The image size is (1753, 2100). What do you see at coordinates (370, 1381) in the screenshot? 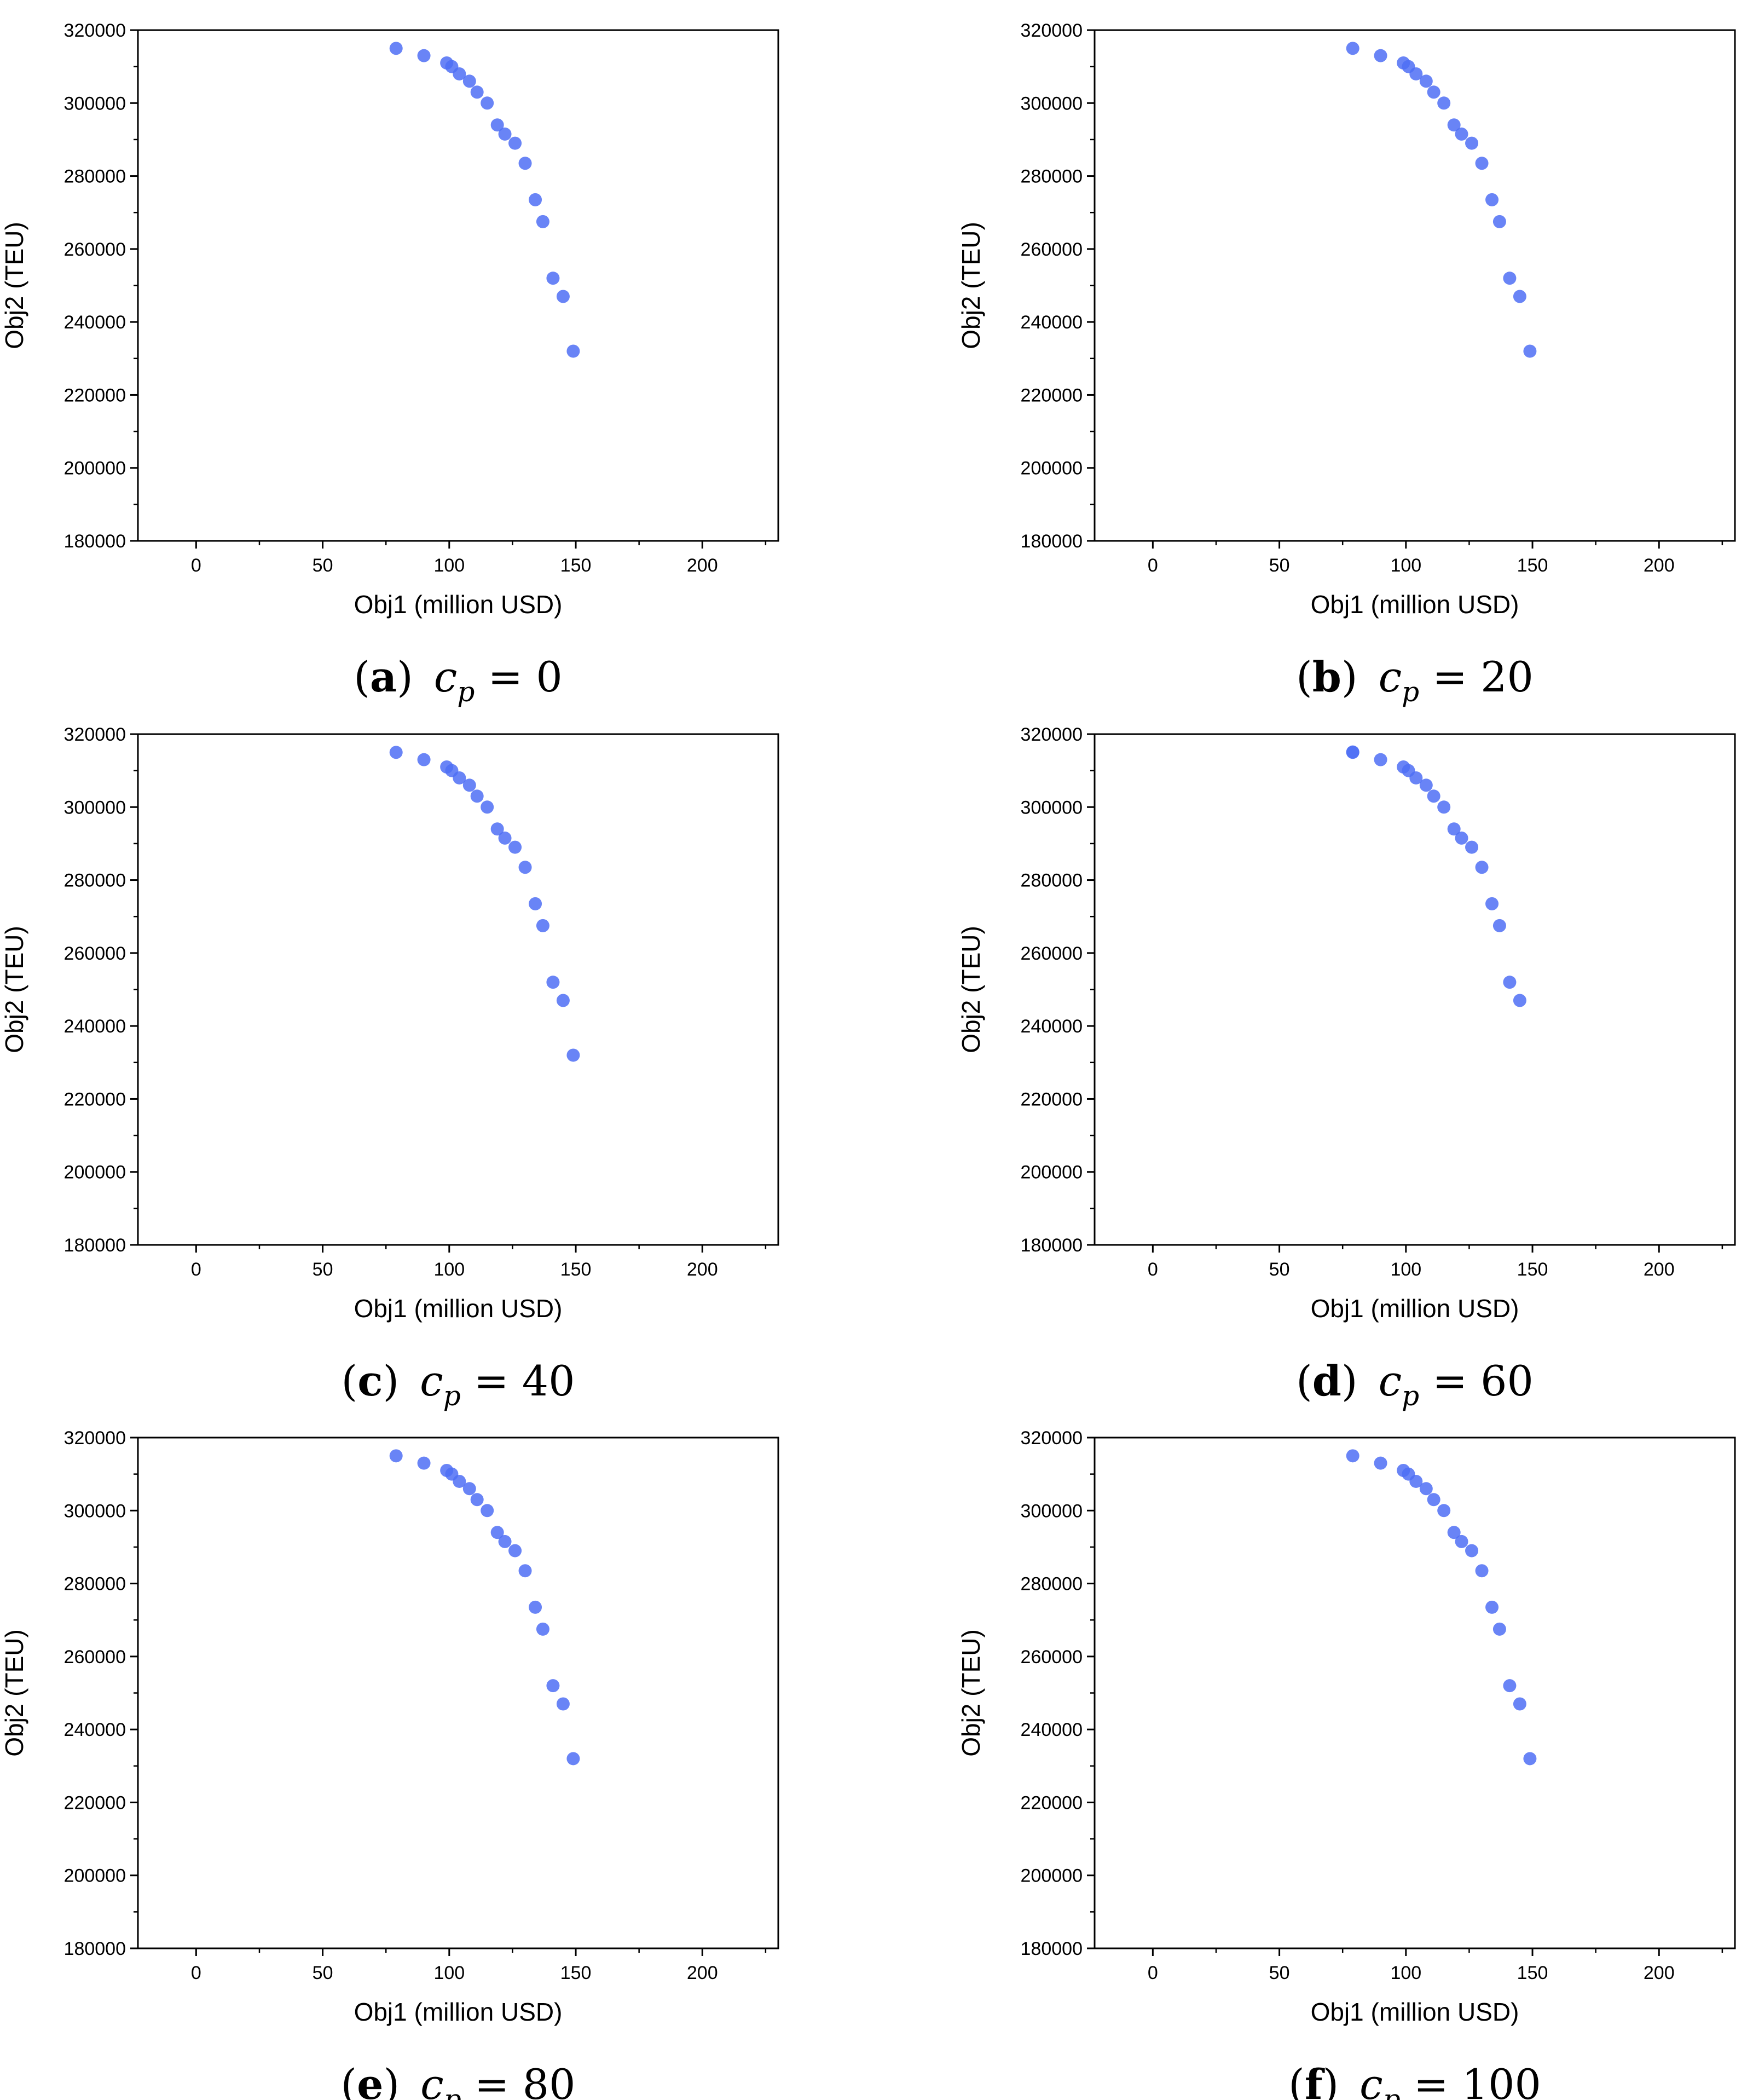
I see `caption-letter: c` at bounding box center [370, 1381].